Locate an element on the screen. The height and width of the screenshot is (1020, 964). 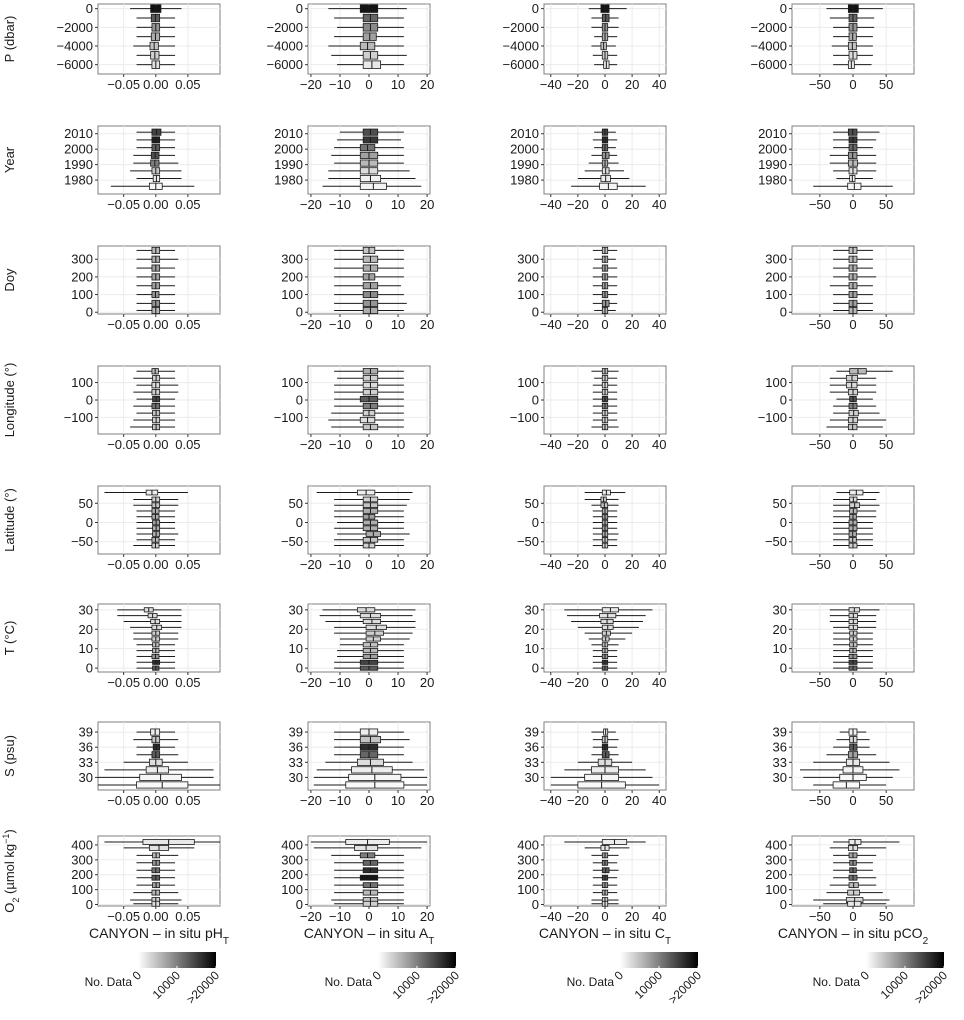
panel-r1-c4: −50 0 50 0 −2000 −4000 −6000 is located at coordinates (832, 46).